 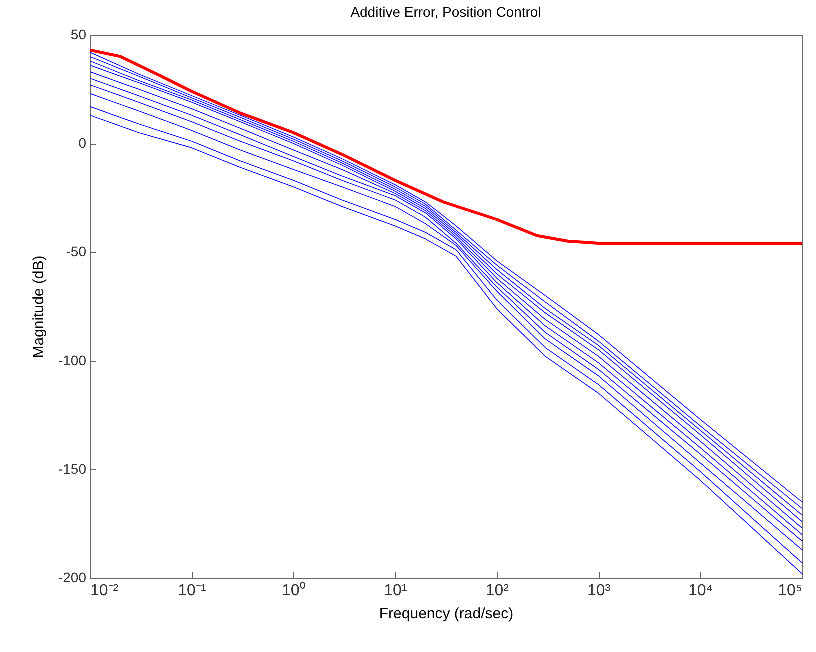 I want to click on y-tick-label: 0, so click(x=82, y=143).